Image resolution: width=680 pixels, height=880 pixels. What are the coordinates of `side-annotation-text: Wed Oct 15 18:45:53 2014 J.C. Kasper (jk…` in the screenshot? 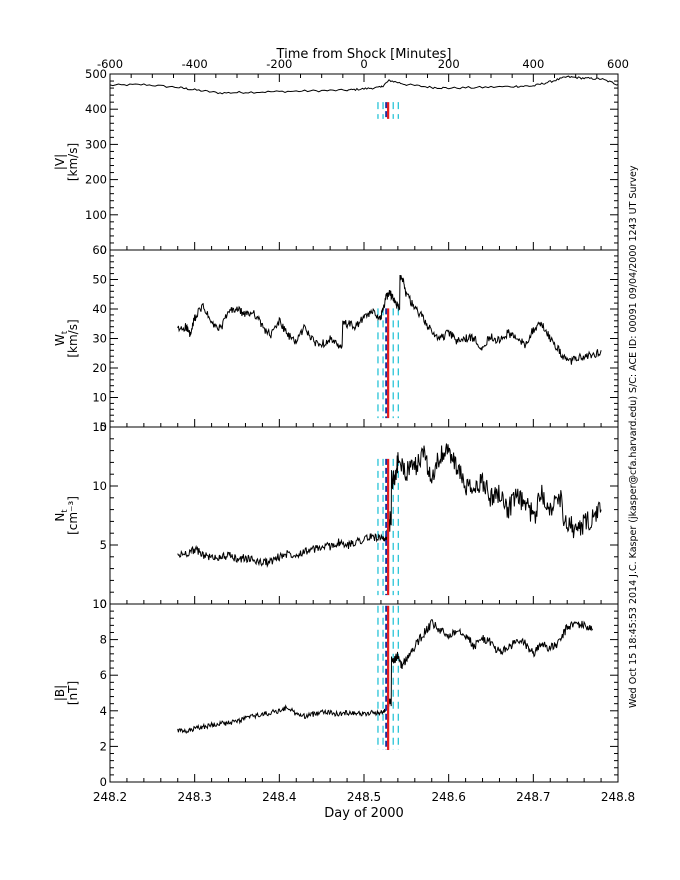 It's located at (633, 436).